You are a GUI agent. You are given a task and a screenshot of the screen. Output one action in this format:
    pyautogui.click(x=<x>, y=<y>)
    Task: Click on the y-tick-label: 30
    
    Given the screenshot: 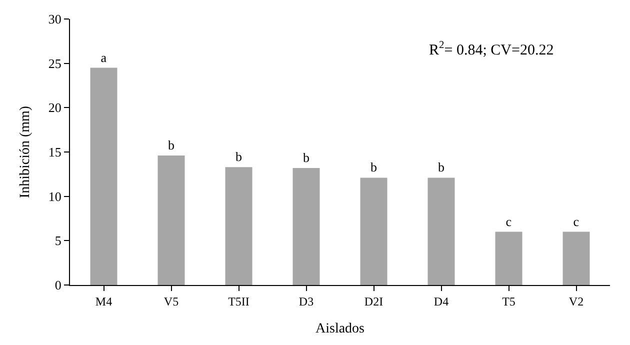 What is the action you would take?
    pyautogui.click(x=55, y=19)
    